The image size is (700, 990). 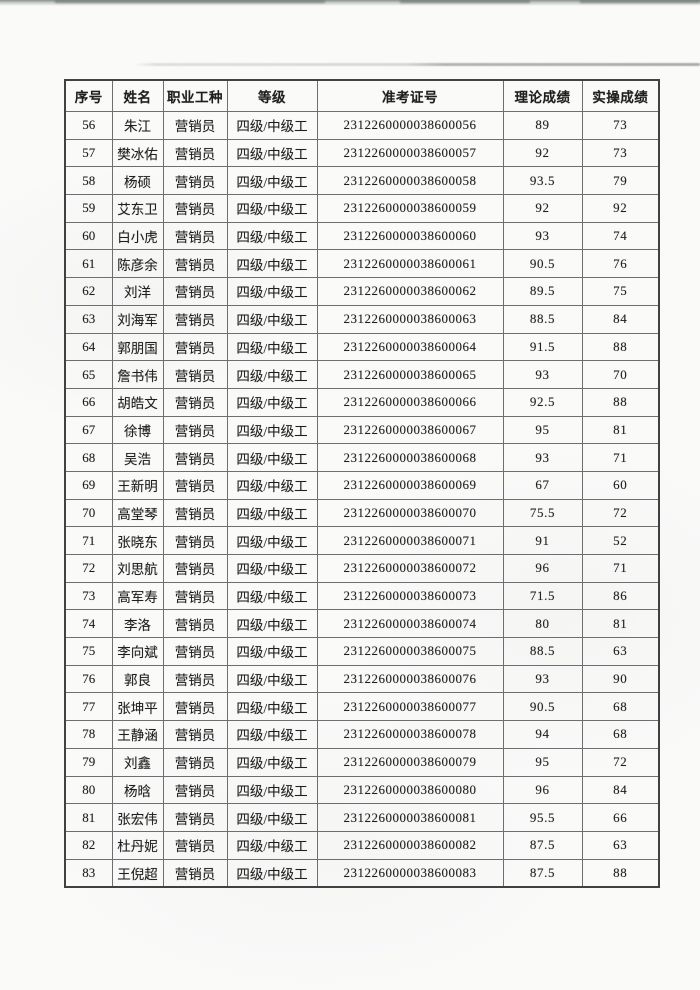 I want to click on cell-ticket: 2312260000038600061, so click(x=410, y=264).